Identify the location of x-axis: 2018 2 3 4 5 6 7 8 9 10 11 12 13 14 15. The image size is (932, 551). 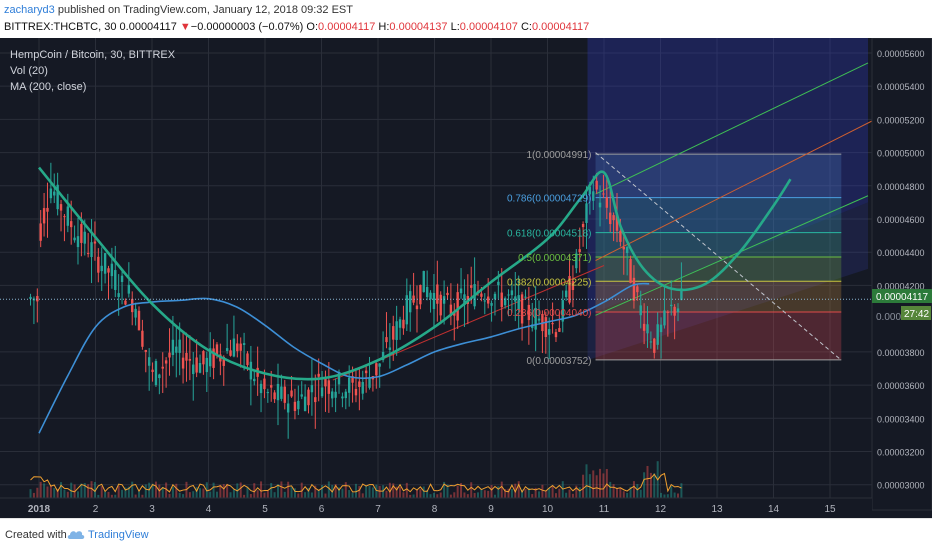
(436, 507).